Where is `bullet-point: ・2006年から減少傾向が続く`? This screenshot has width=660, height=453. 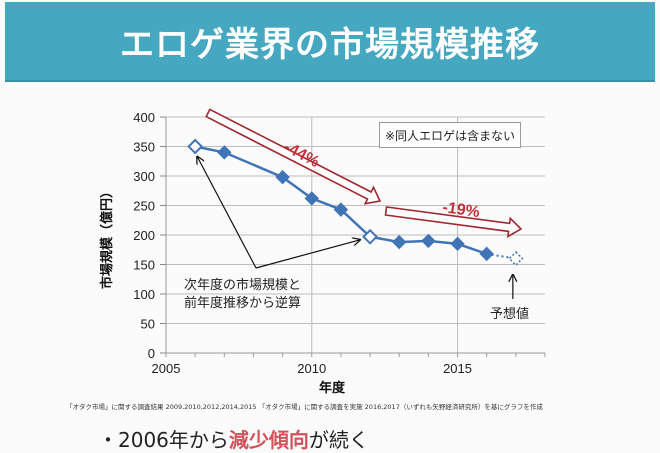 bullet-point: ・2006年から減少傾向が続く is located at coordinates (233, 438).